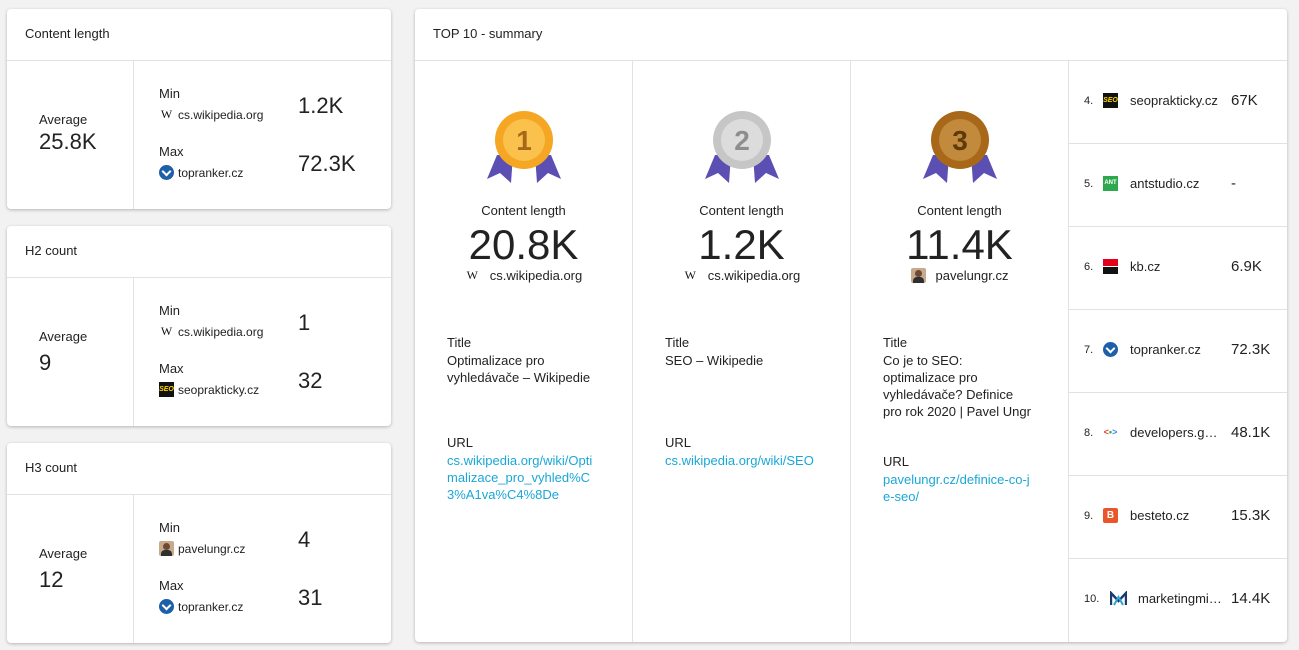 This screenshot has width=1299, height=650. I want to click on card-title: Content length, so click(199, 35).